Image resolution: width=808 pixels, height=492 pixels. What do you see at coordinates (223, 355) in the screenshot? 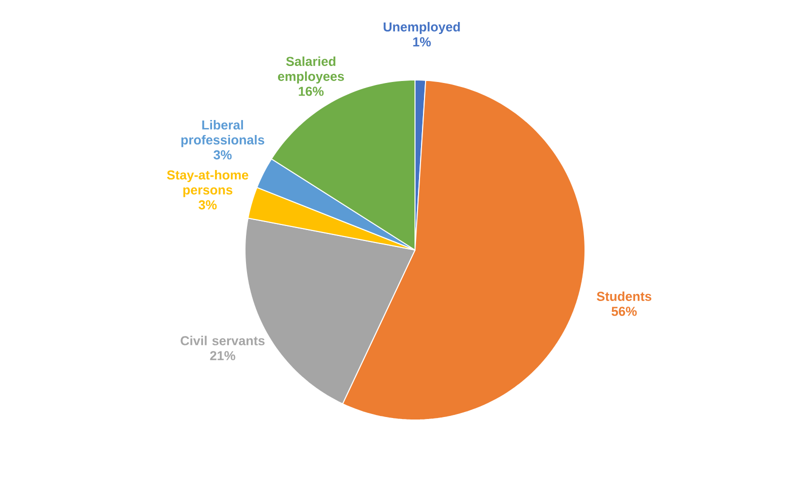
I see `data-label: 21%` at bounding box center [223, 355].